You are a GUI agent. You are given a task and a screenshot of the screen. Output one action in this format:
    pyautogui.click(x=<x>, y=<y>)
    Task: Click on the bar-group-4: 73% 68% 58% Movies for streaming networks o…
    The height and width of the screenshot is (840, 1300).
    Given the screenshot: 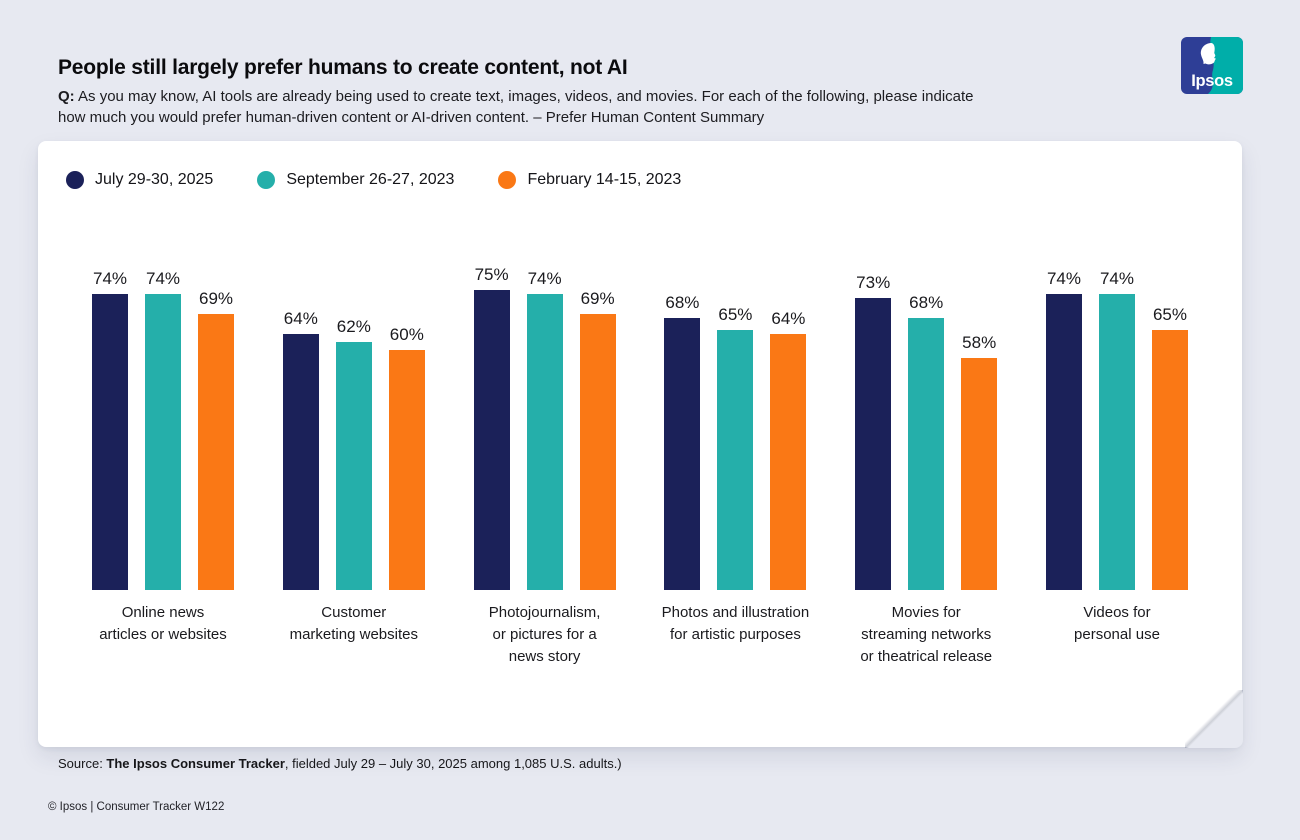 What is the action you would take?
    pyautogui.click(x=926, y=459)
    